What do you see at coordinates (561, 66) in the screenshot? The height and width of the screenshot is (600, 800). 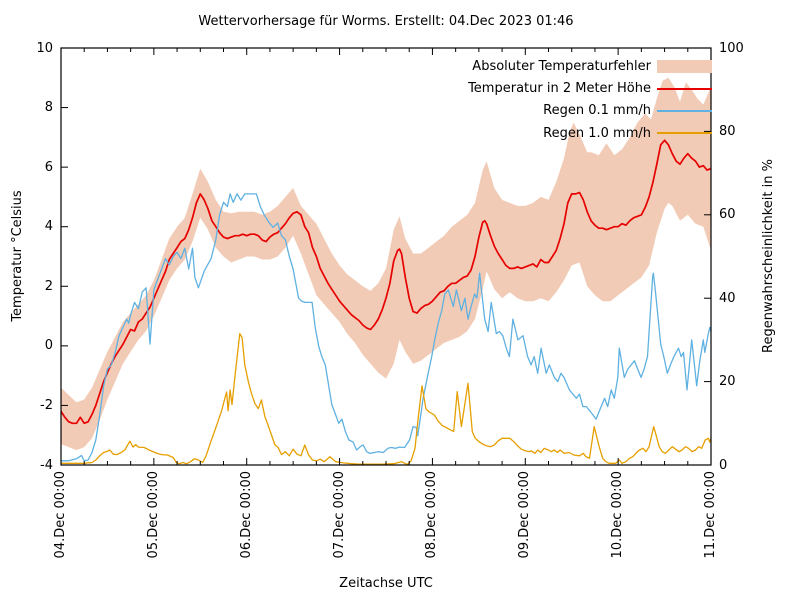 I see `legend-label: Absoluter Temperaturfehler` at bounding box center [561, 66].